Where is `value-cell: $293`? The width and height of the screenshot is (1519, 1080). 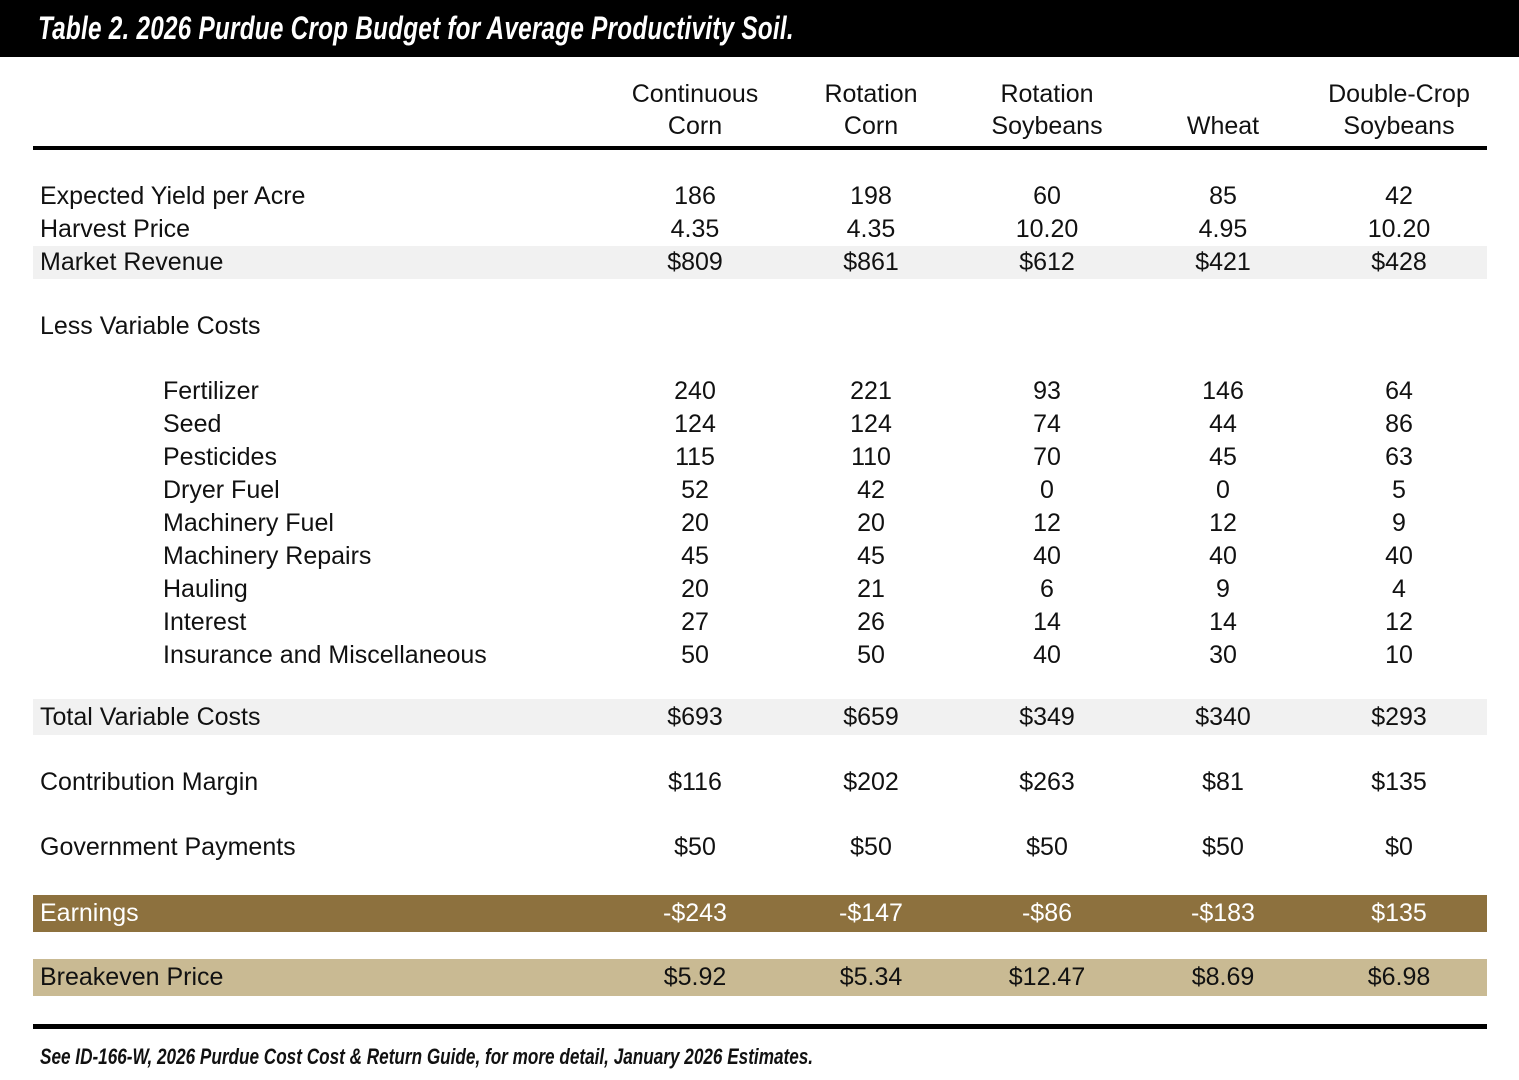
value-cell: $293 is located at coordinates (1399, 716).